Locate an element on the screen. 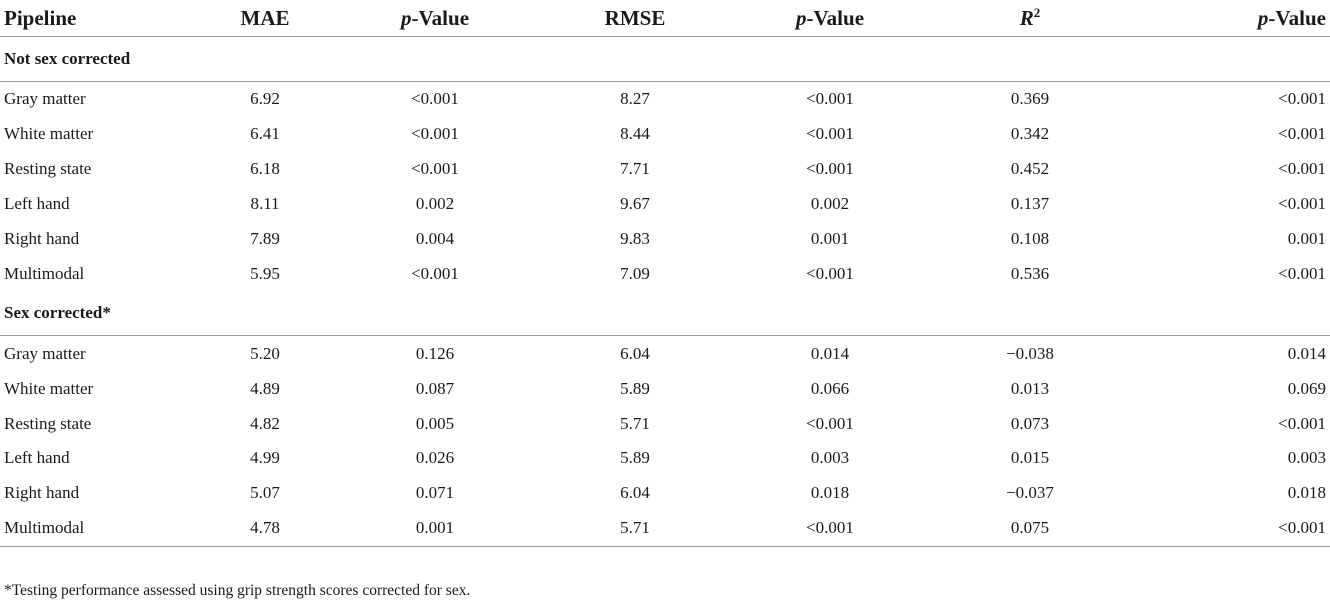 The image size is (1330, 604). cell-r-squared: 0.075 is located at coordinates (1030, 528).